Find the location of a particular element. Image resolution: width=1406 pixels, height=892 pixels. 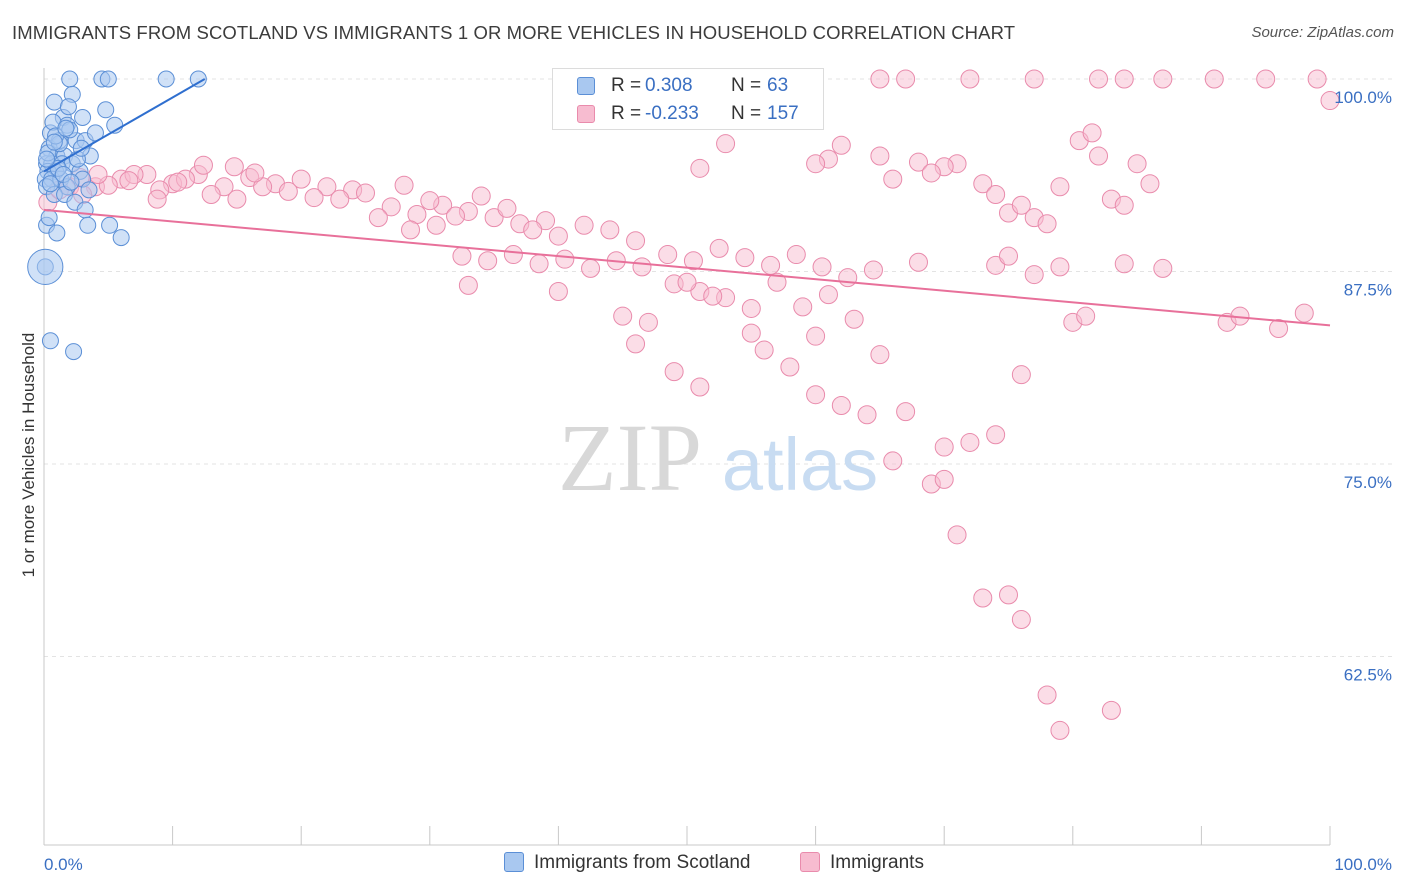

immigrants-trend-line is located at coordinates (687, 267).